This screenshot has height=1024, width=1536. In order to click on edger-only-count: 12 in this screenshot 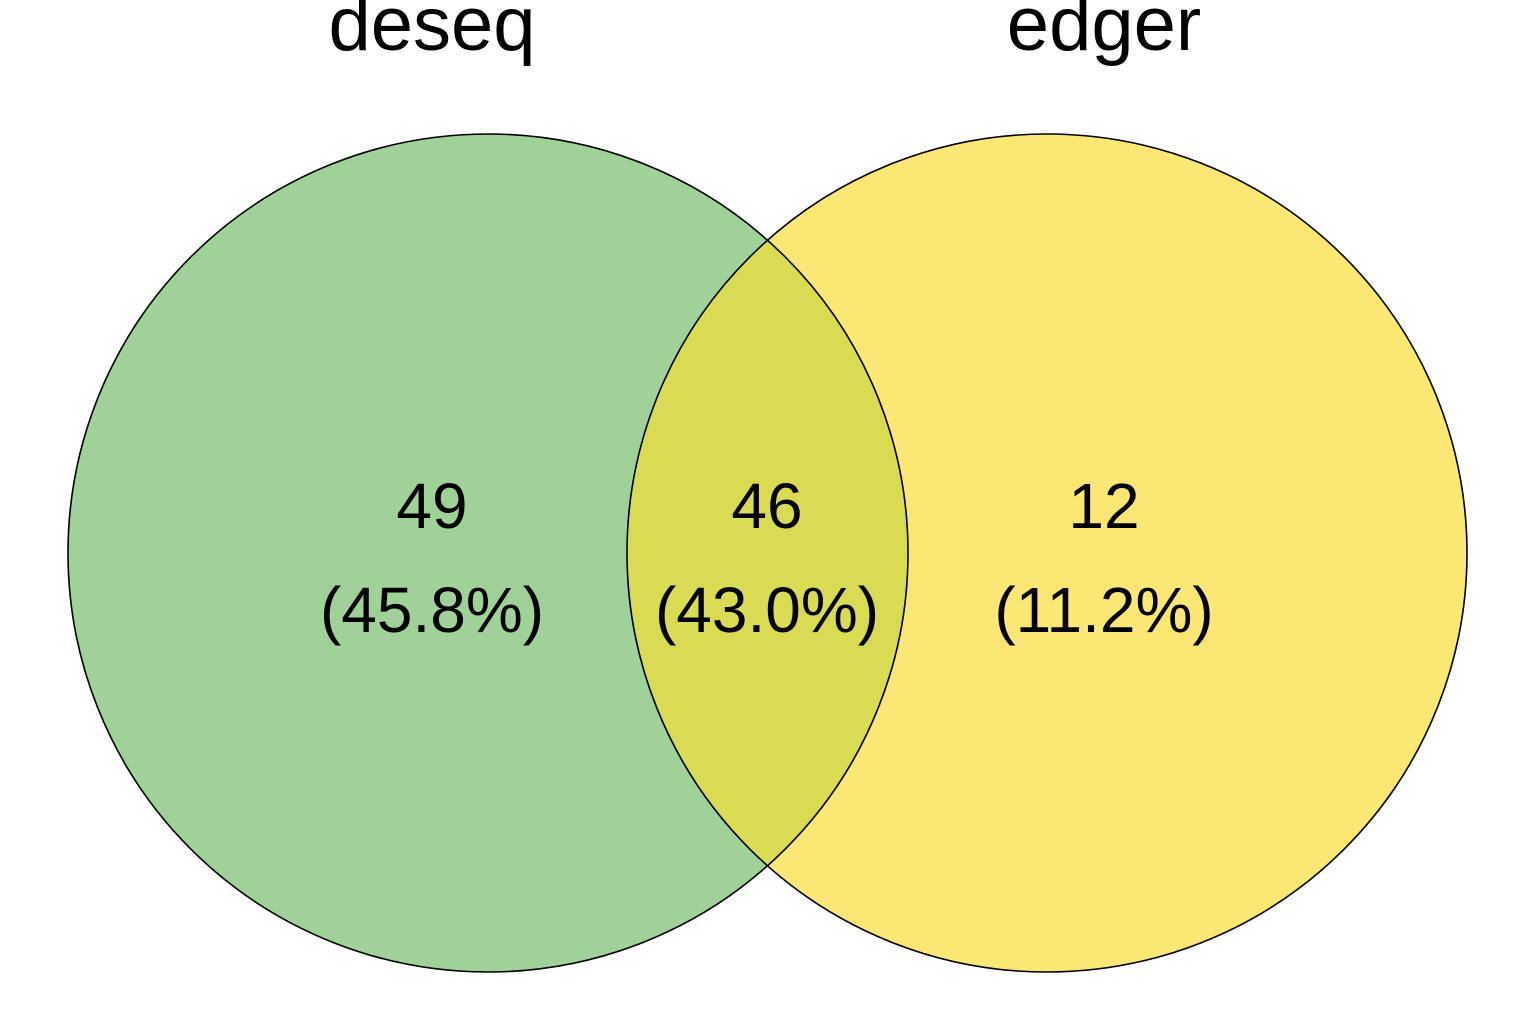, I will do `click(1103, 506)`.